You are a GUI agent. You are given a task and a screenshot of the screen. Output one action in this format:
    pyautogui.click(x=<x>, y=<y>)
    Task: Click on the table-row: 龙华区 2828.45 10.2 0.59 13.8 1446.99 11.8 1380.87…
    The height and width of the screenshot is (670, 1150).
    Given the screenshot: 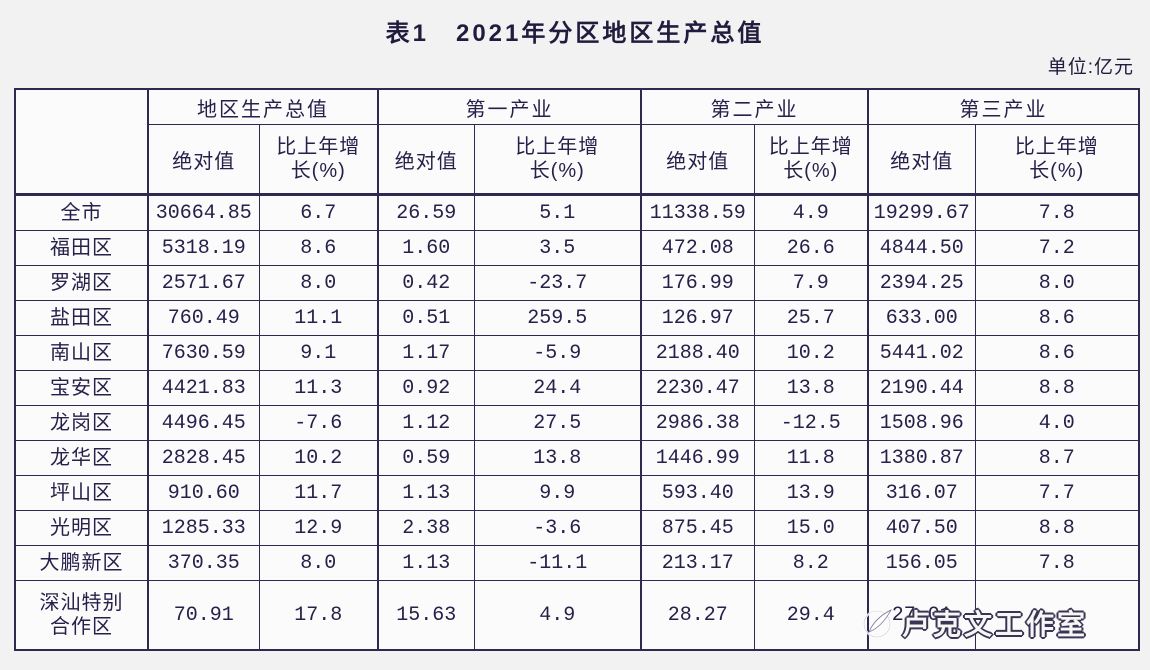 What is the action you would take?
    pyautogui.click(x=577, y=458)
    